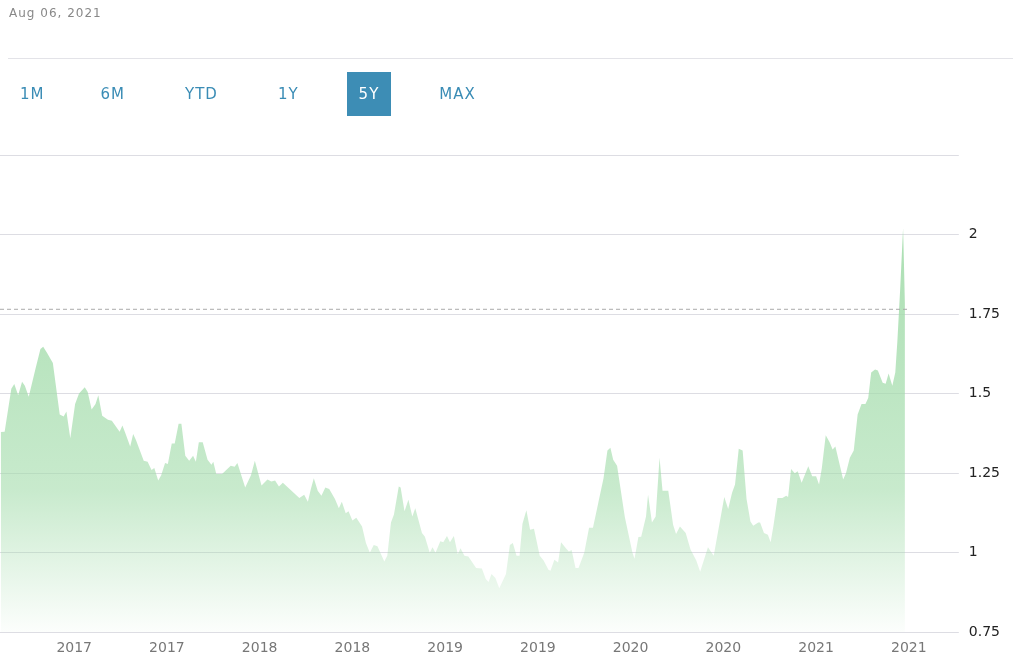 Image resolution: width=1024 pixels, height=665 pixels. Describe the element at coordinates (112, 94) in the screenshot. I see `text: 6M` at that location.